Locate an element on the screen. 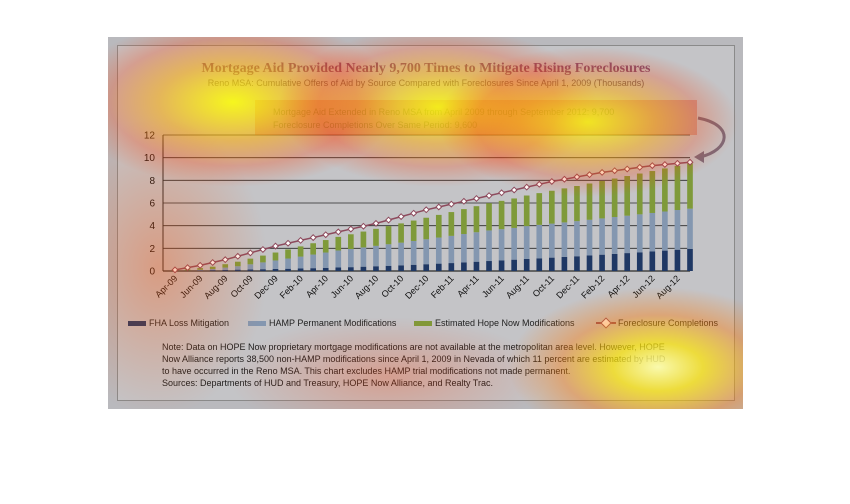 This screenshot has height=504, width=850. x-tick-label: Apr-11 is located at coordinates (468, 286).